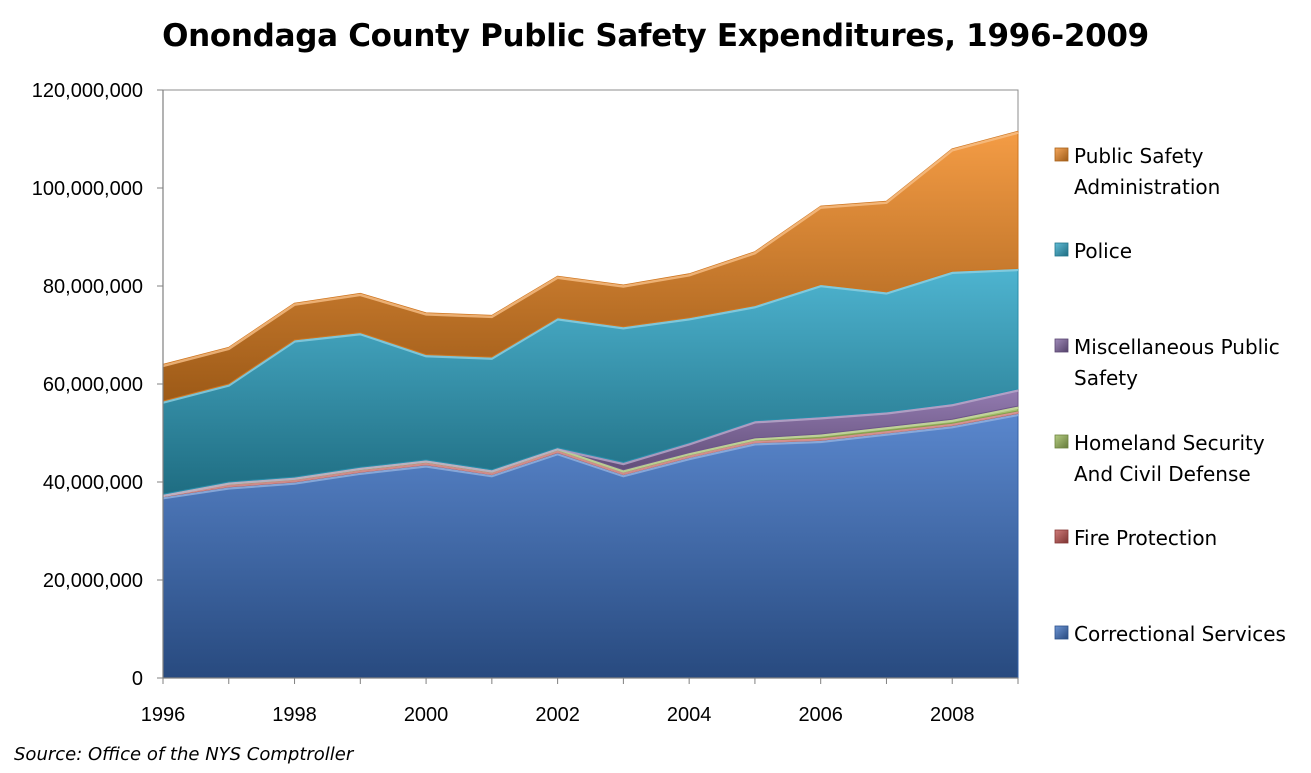  Describe the element at coordinates (1106, 378) in the screenshot. I see `legend-label: Safety` at that location.